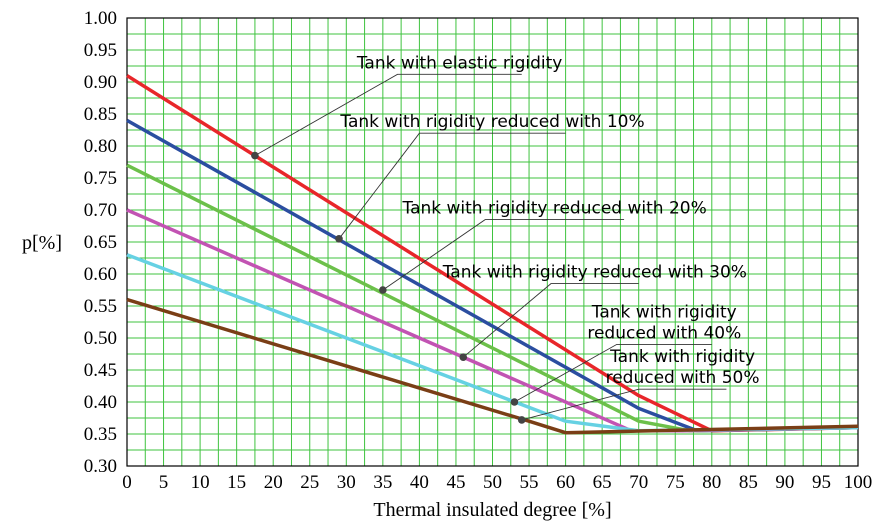 This screenshot has width=885, height=524. What do you see at coordinates (491, 122) in the screenshot?
I see `annotation-text: Tank with rigidity reduced with 10%` at bounding box center [491, 122].